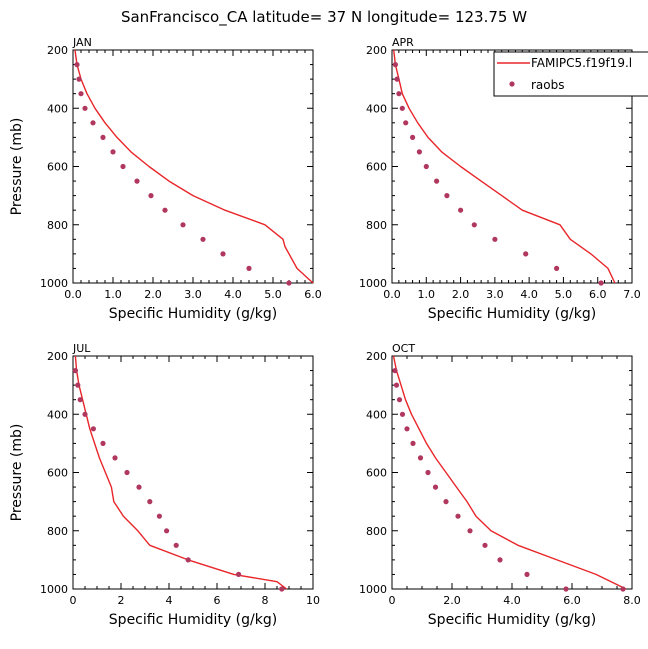 The width and height of the screenshot is (648, 649). I want to click on plot-frame, so click(193, 472).